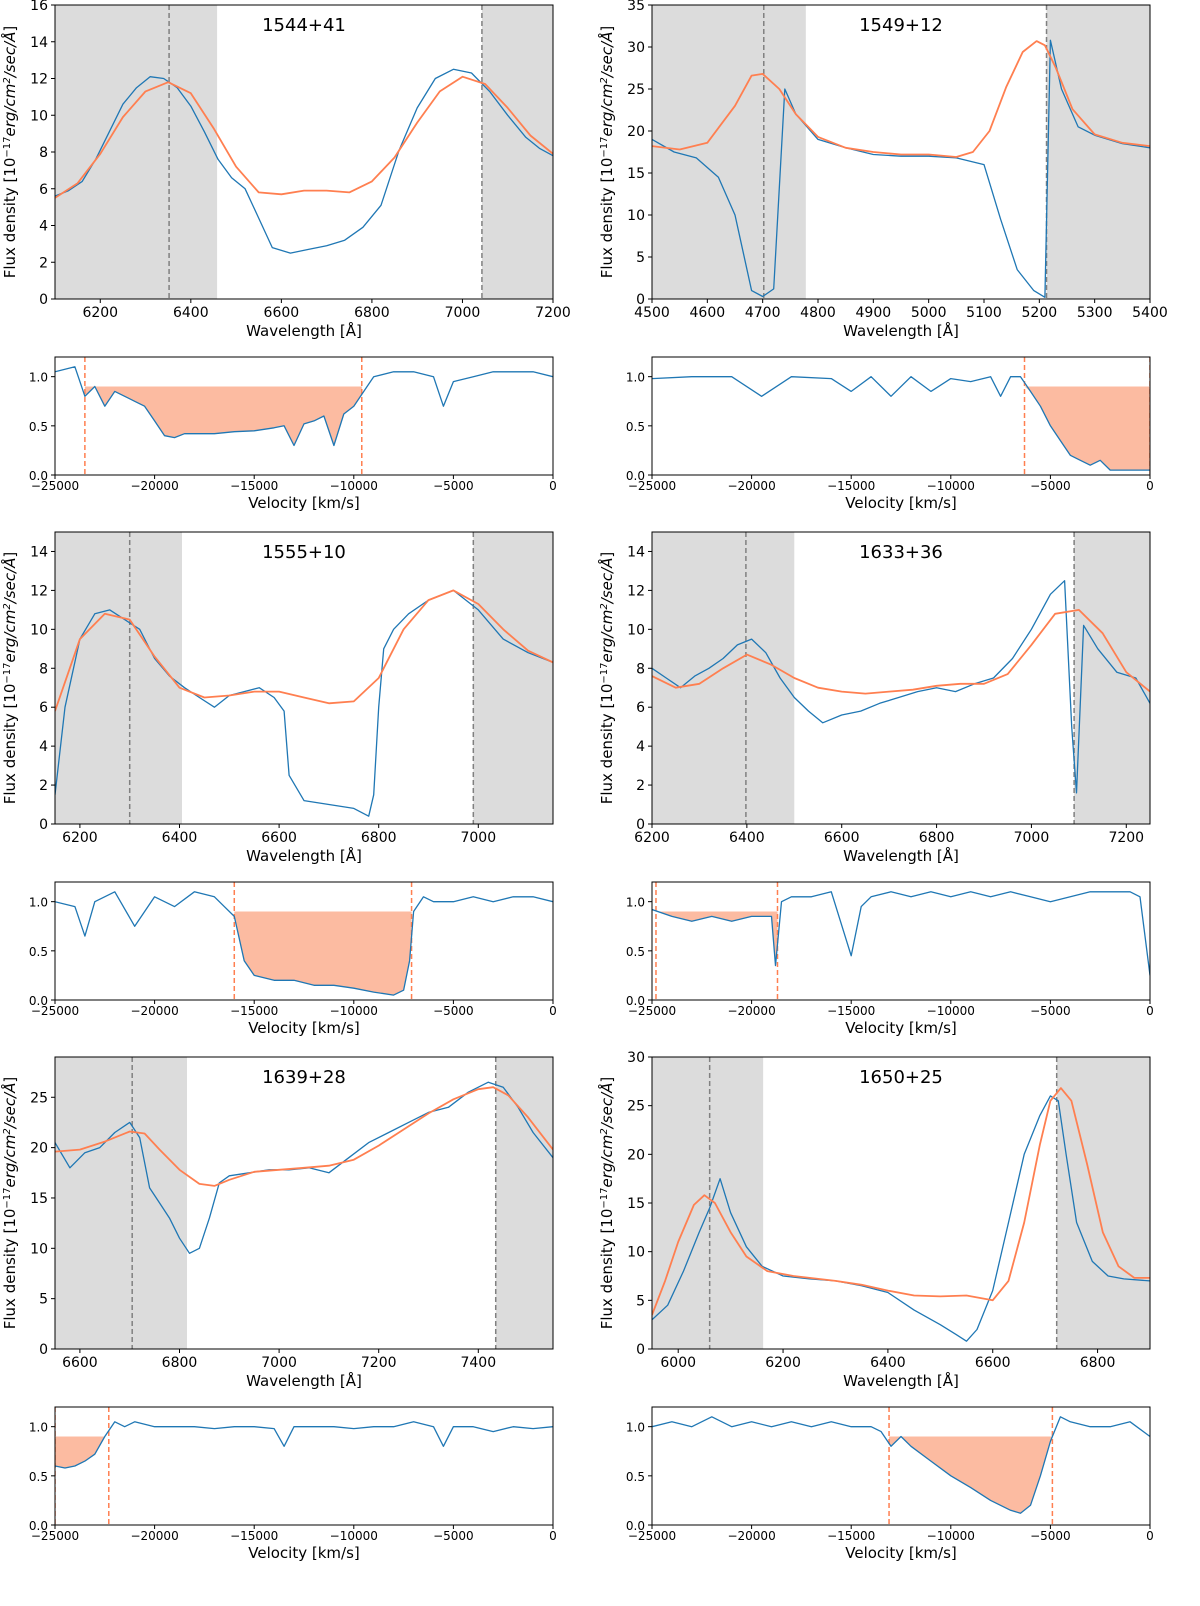  Describe the element at coordinates (636, 591) in the screenshot. I see `y-tick-label: 12` at that location.